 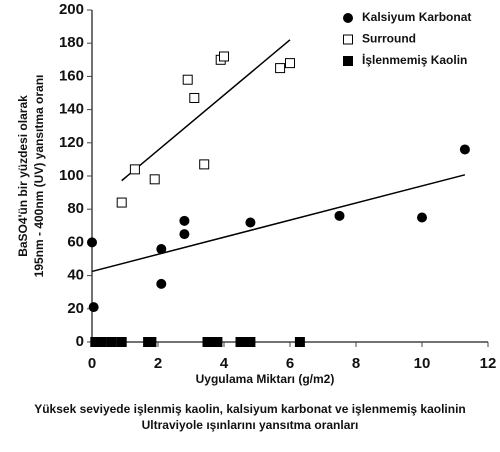 I want to click on legend-label: Surround, so click(x=389, y=39).